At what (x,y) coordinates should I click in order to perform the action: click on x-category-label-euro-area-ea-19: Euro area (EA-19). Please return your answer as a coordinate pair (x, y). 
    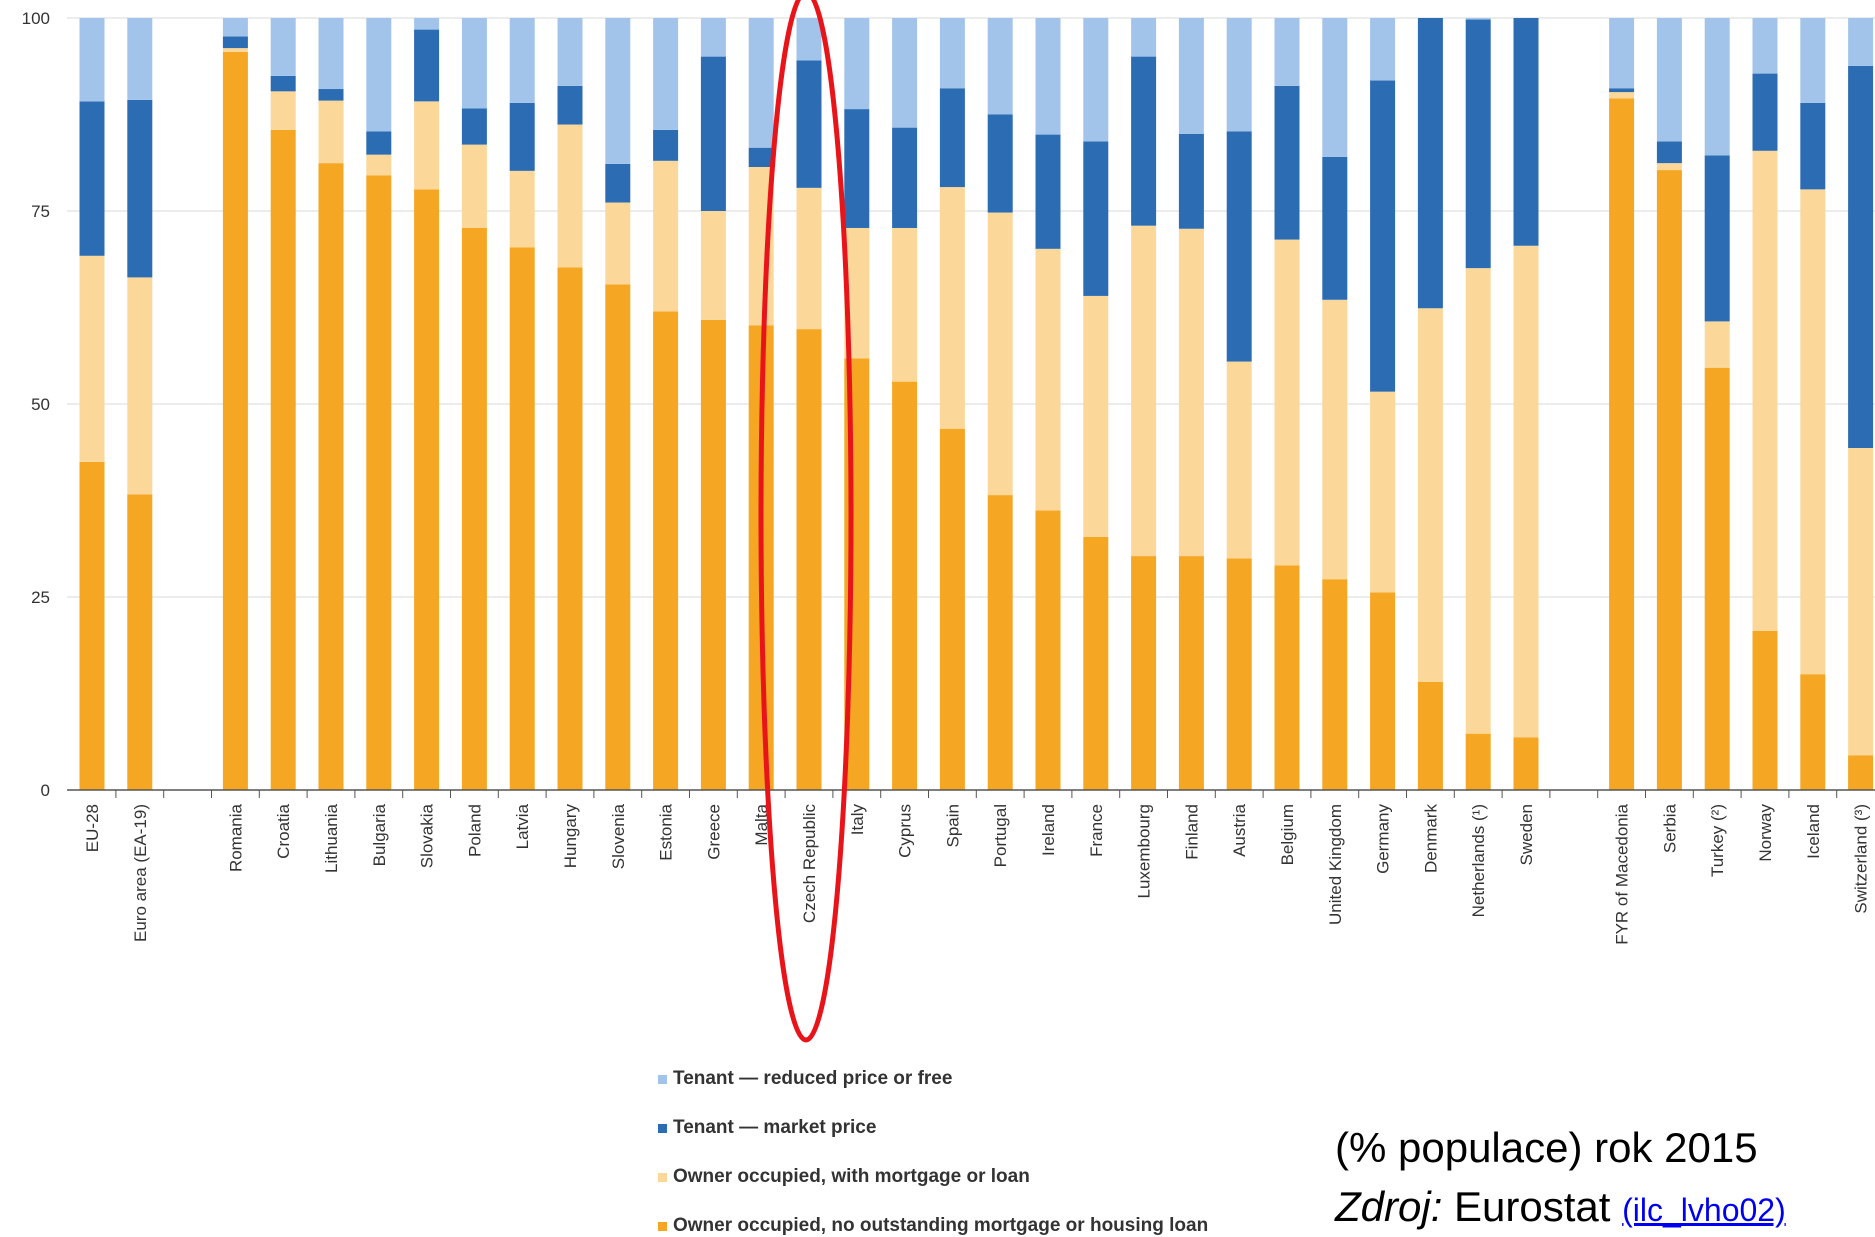
    Looking at the image, I should click on (140, 873).